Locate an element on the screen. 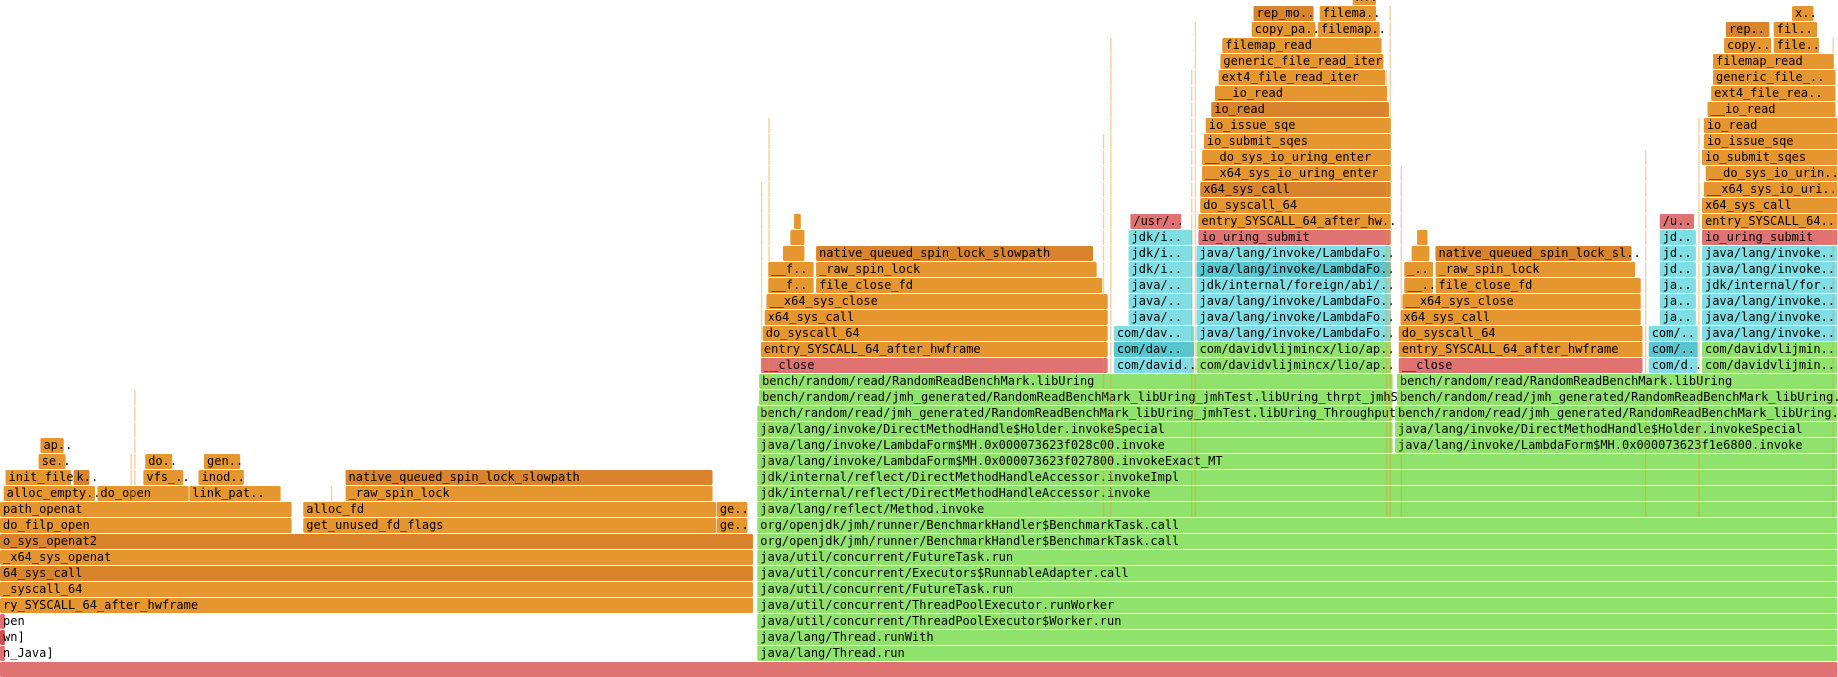 The height and width of the screenshot is (677, 1838). frame: get_unused_fd_flagsget_unused_fd_flags is located at coordinates (510, 525).